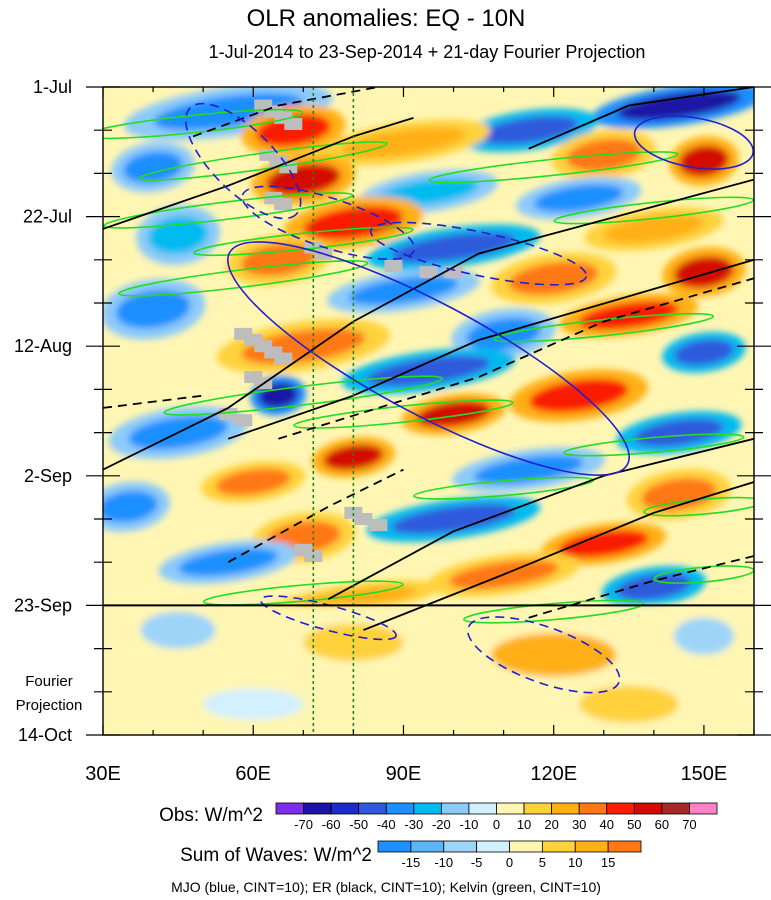 Image resolution: width=771 pixels, height=900 pixels. Describe the element at coordinates (704, 774) in the screenshot. I see `x-tick-label: 150E` at that location.